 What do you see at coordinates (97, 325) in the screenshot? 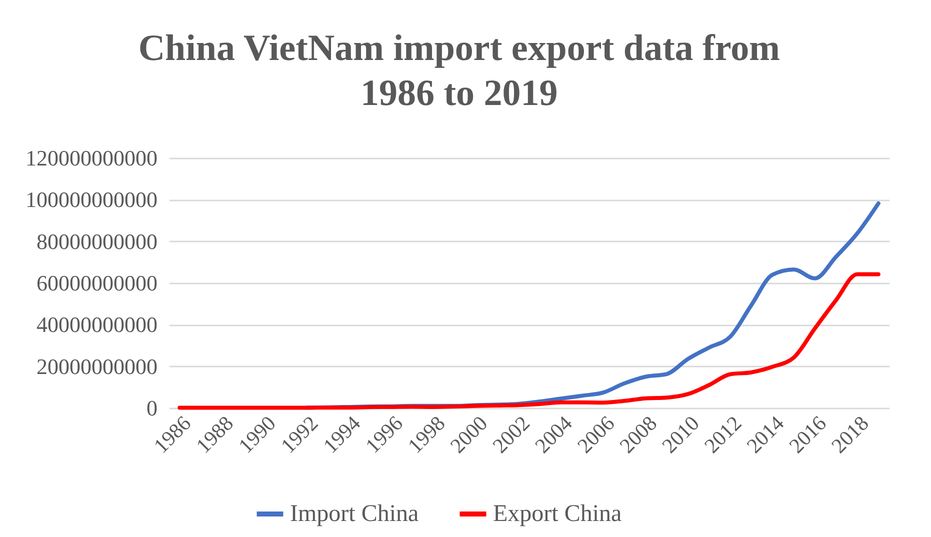
I see `y-tick-label: 40000000000` at bounding box center [97, 325].